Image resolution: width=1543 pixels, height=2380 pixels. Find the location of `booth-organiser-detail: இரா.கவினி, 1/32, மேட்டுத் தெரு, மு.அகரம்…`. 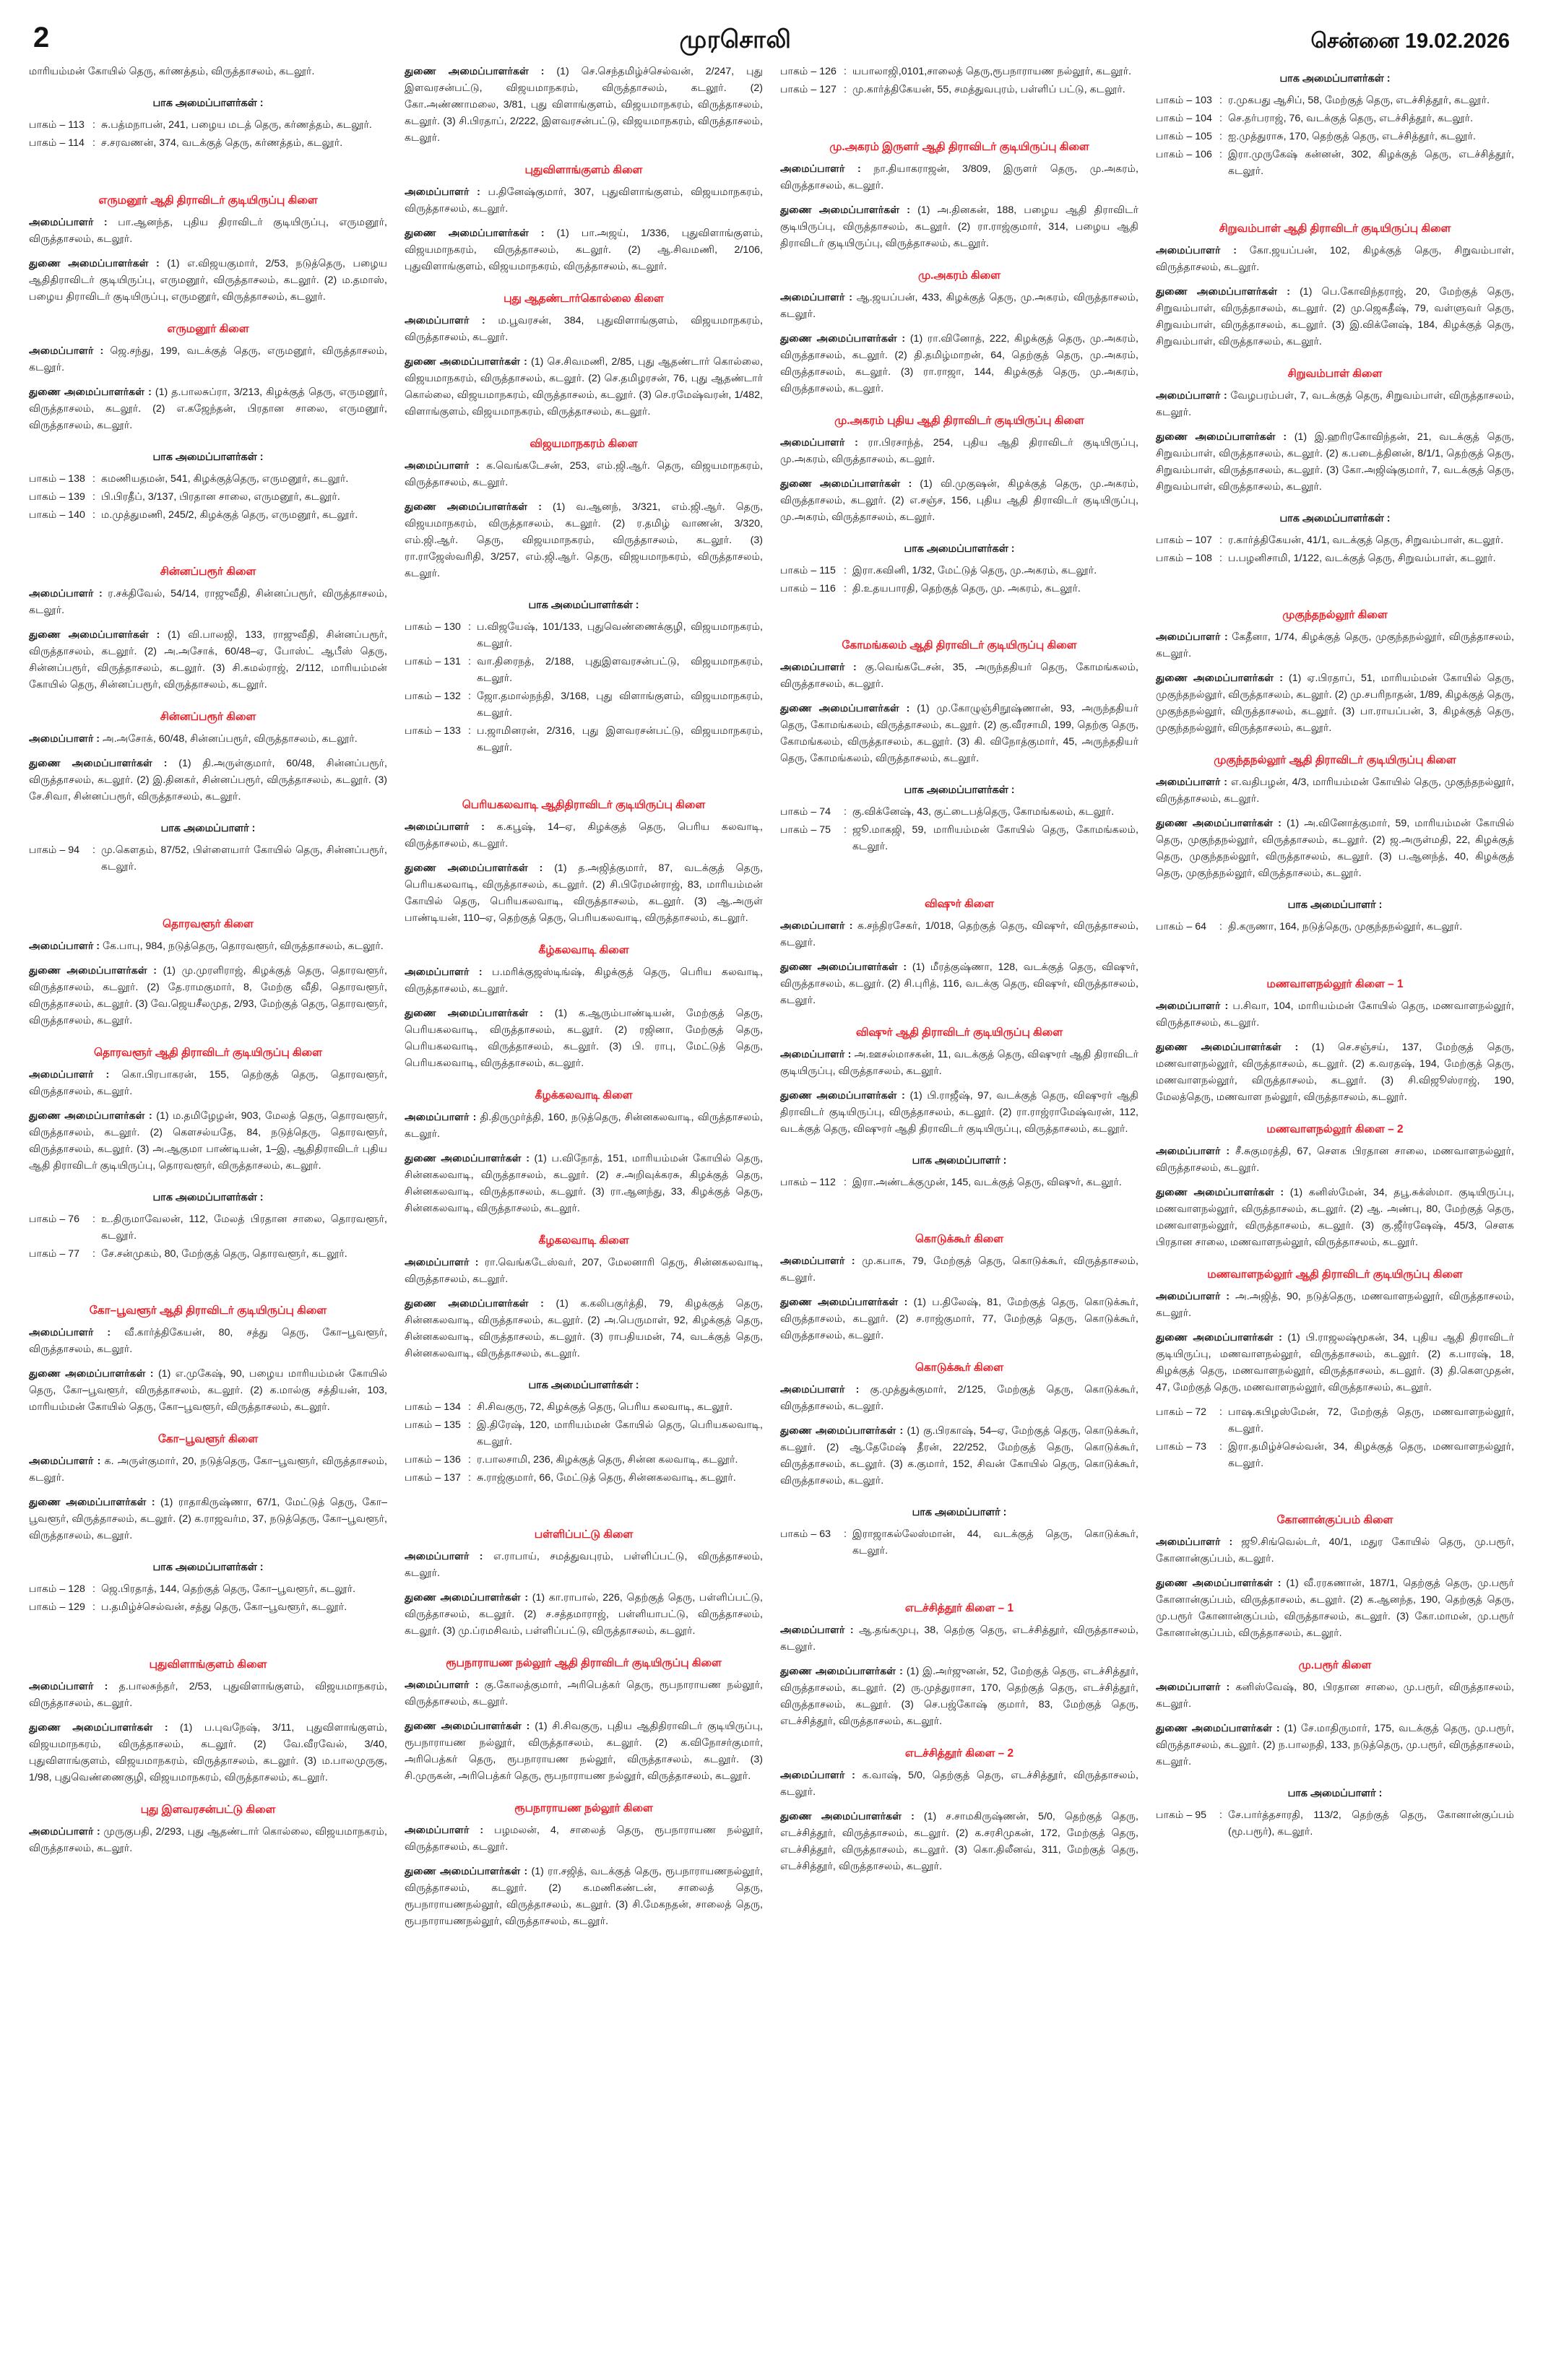

booth-organiser-detail: இரா.கவினி, 1/32, மேட்டுத் தெரு, மு.அகரம்… is located at coordinates (974, 570).